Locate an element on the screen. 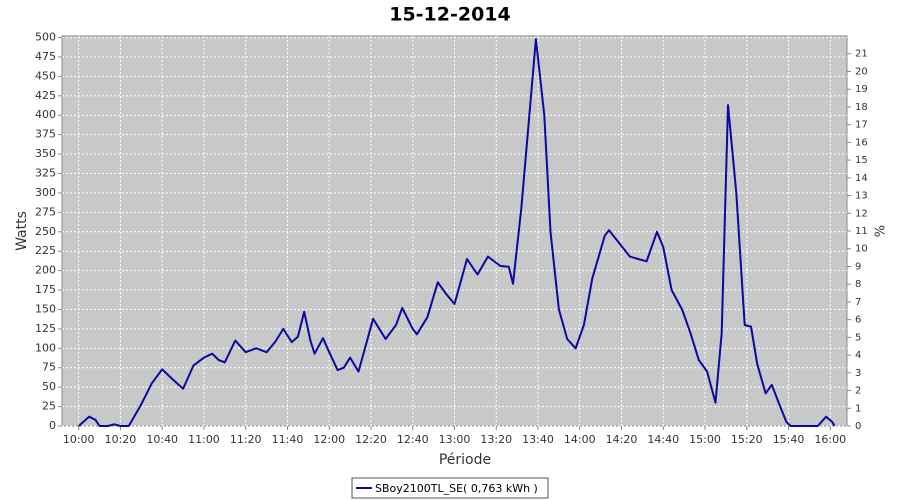 Image resolution: width=900 pixels, height=500 pixels. y-tick-label: 150 is located at coordinates (45, 308).